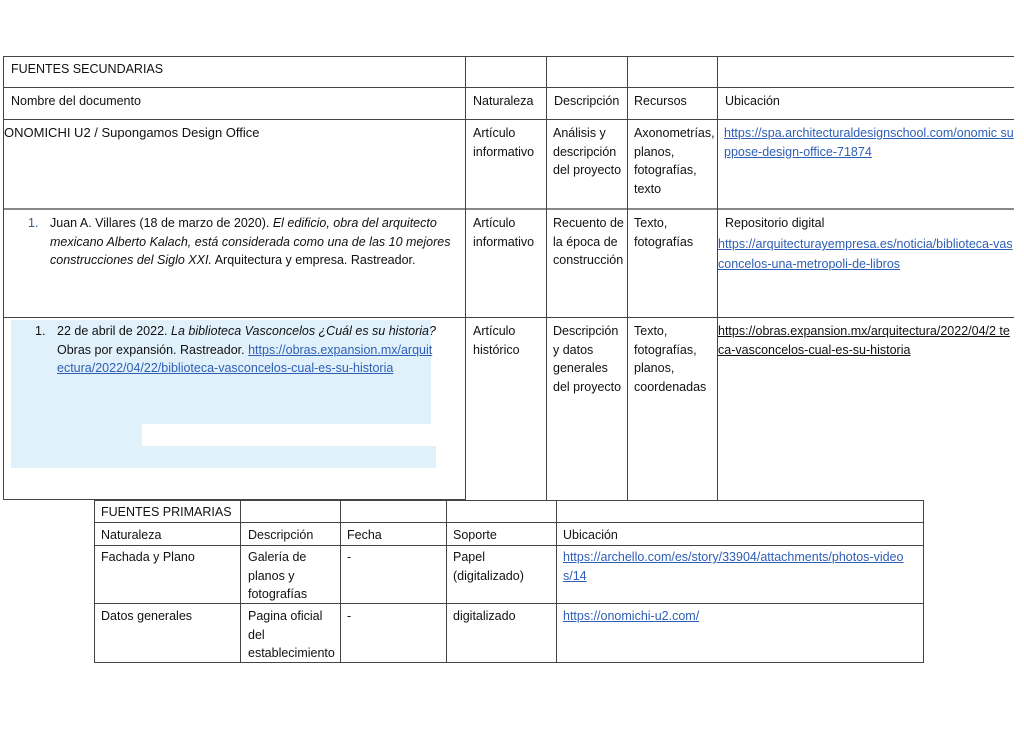  Describe the element at coordinates (147, 616) in the screenshot. I see `naturaleza: Datos generales` at that location.